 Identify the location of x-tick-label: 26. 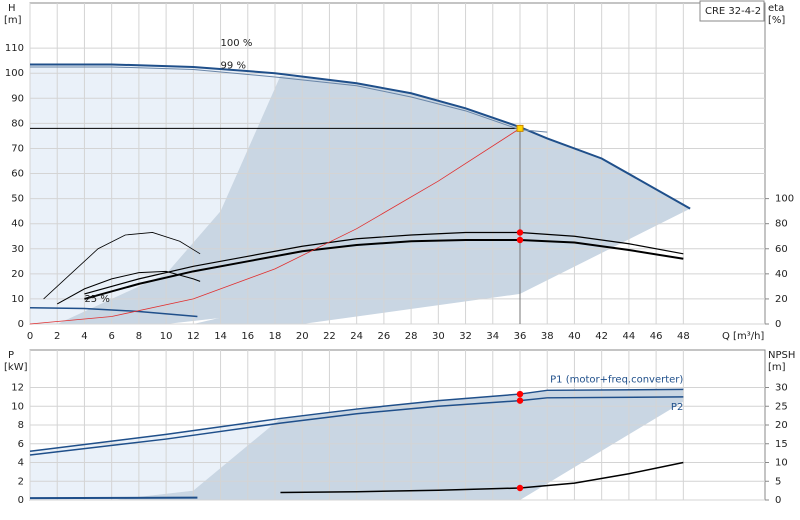
(384, 336).